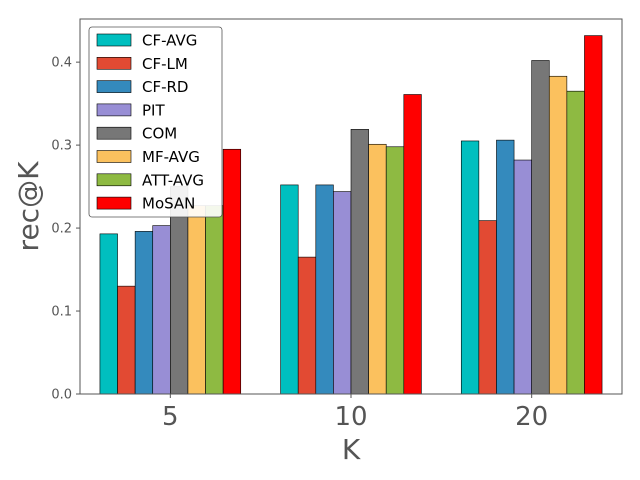  Describe the element at coordinates (505, 267) in the screenshot. I see `bar-cf-rd-k20` at that location.